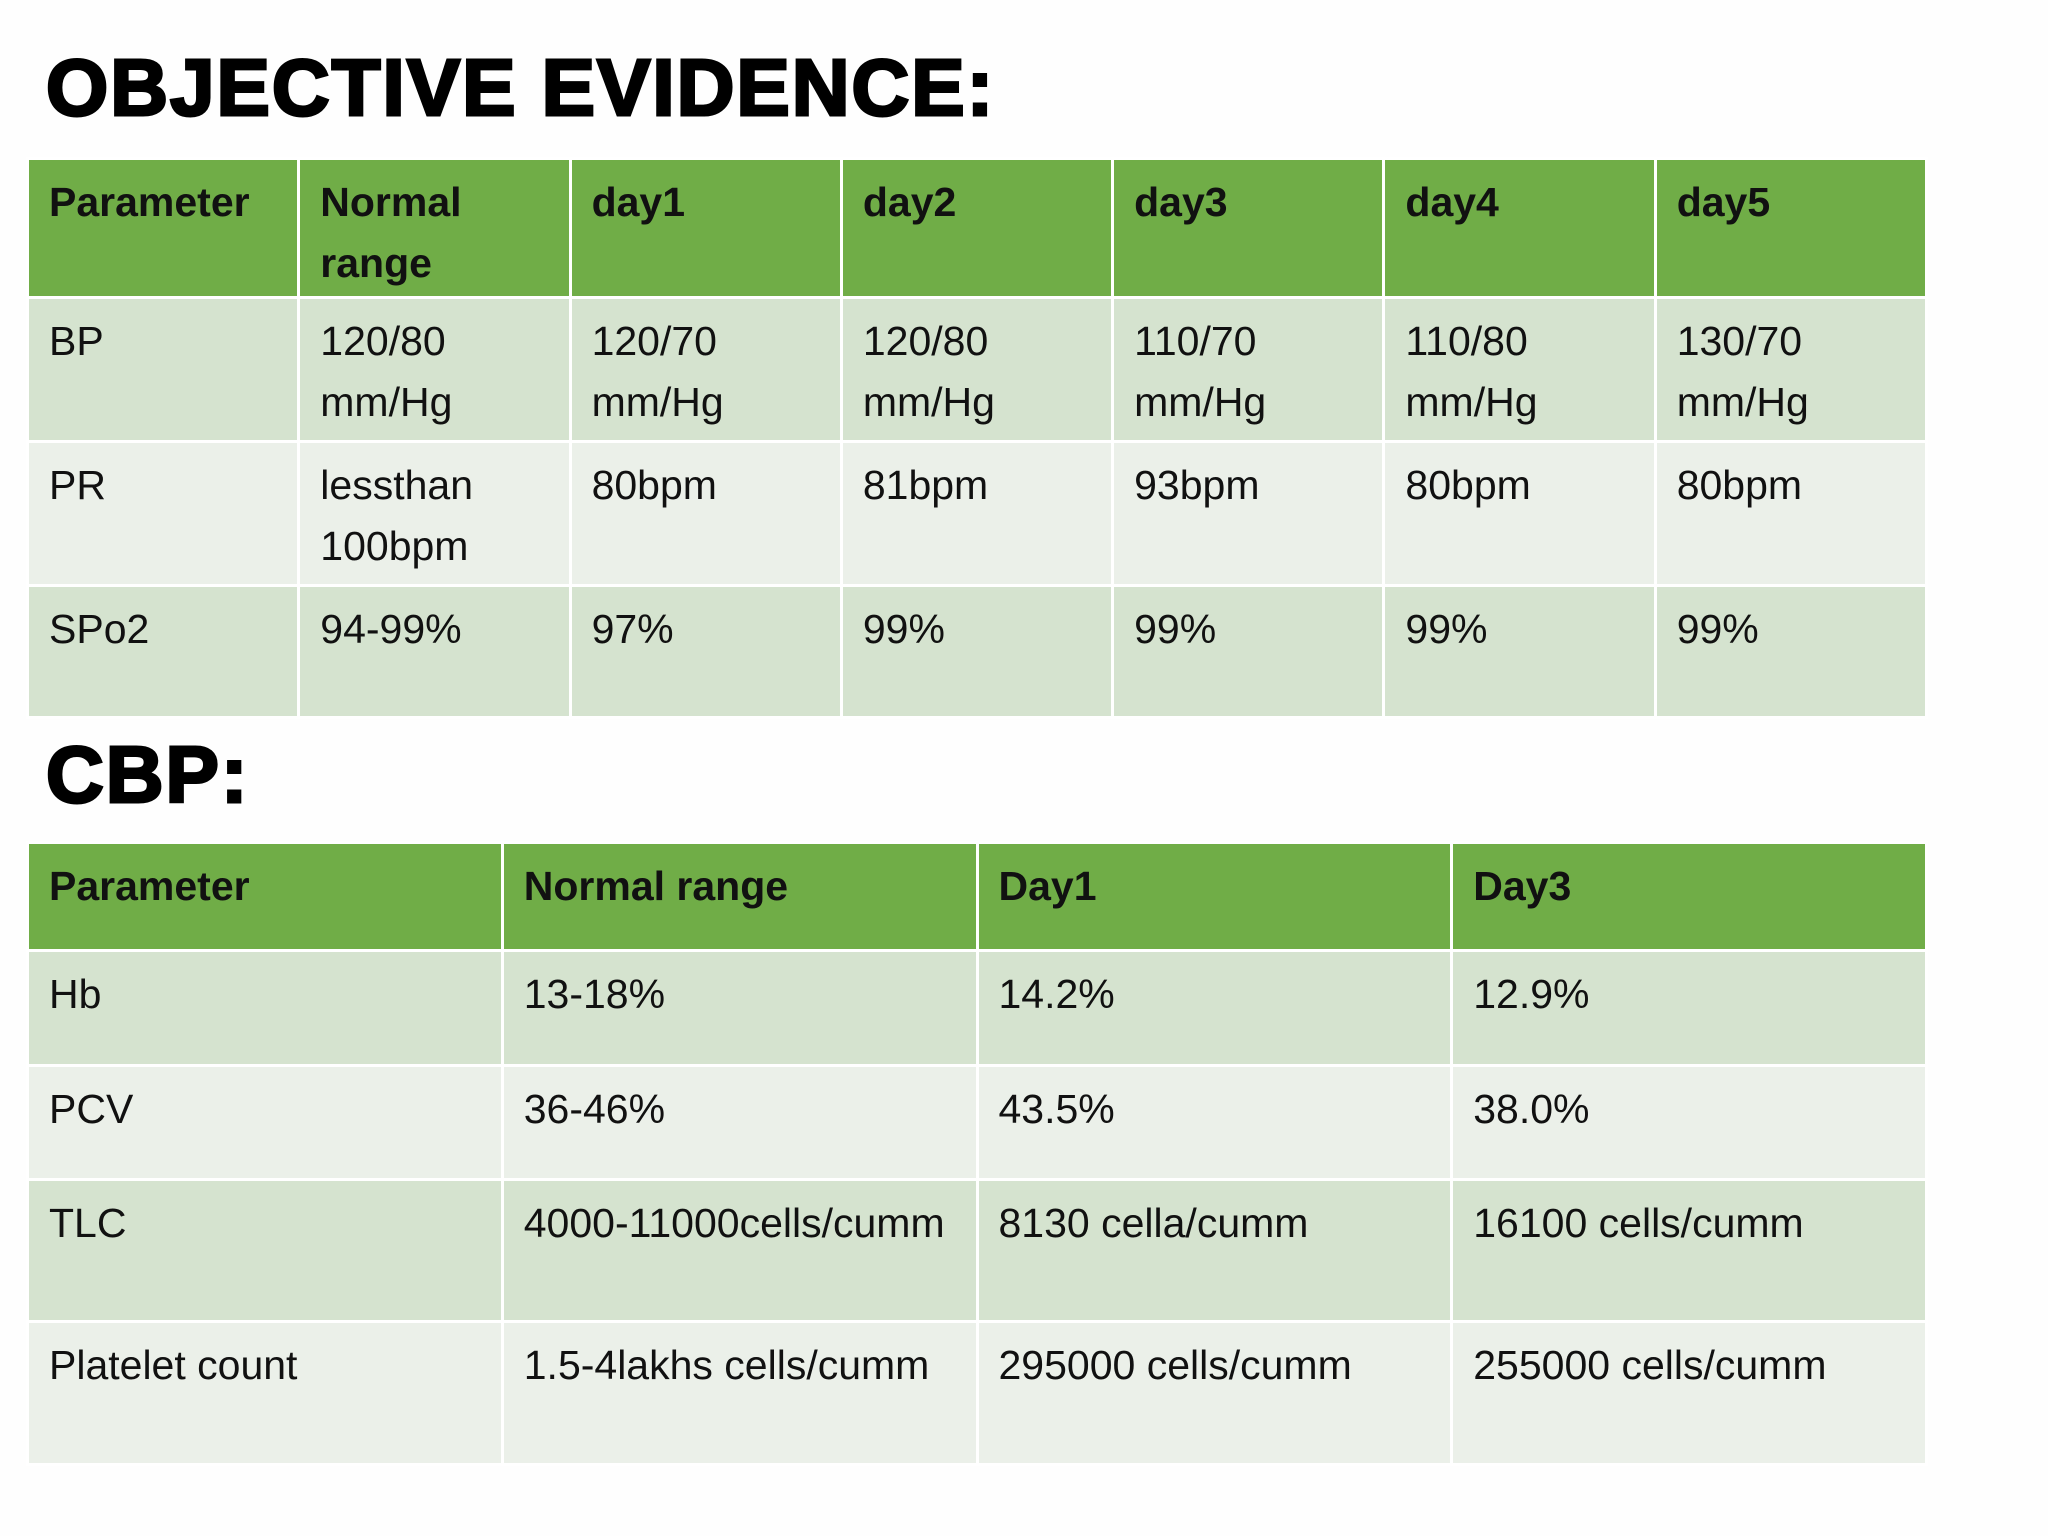  I want to click on header-cell: day4, so click(1519, 228).